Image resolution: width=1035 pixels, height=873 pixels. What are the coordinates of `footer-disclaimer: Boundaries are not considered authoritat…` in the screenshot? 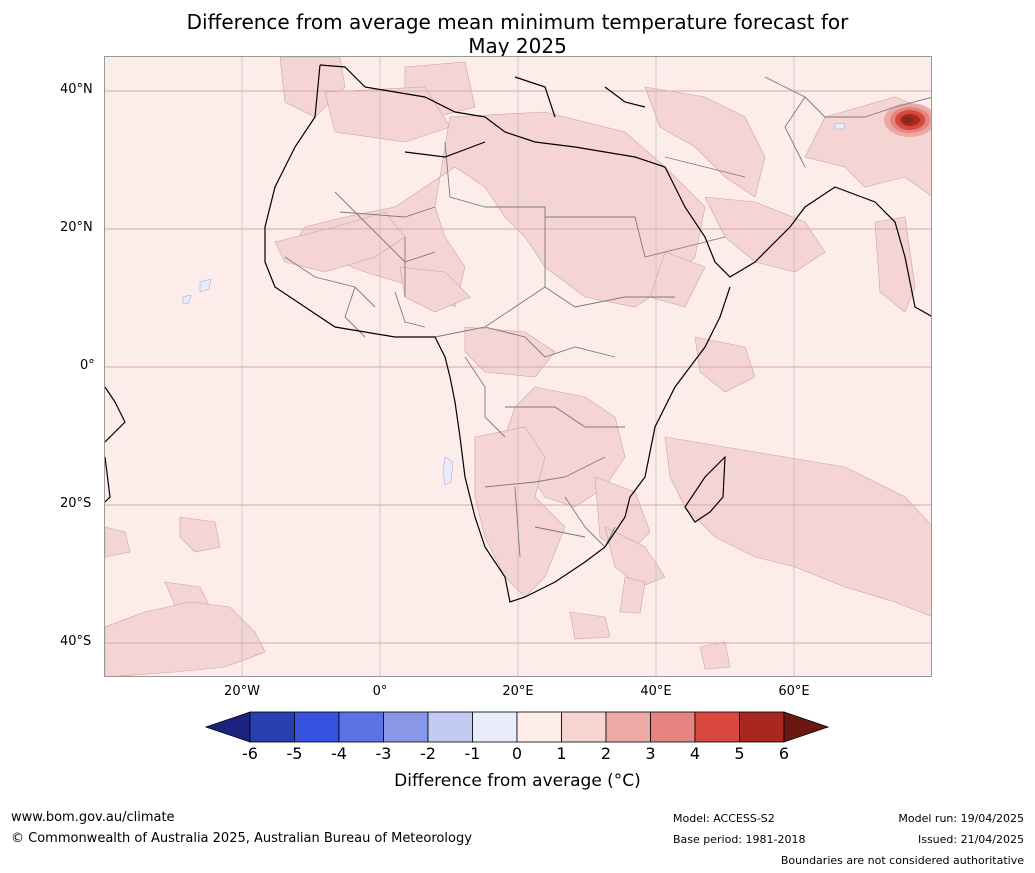 It's located at (902, 860).